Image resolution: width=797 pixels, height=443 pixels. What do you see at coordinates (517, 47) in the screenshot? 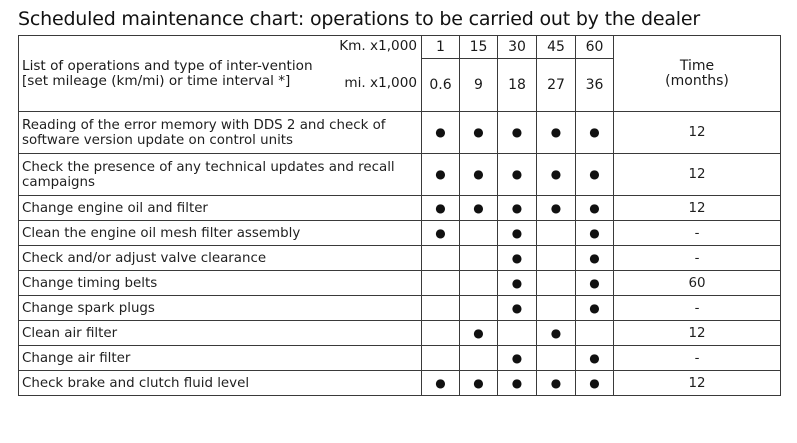
I see `km-interval: 30` at bounding box center [517, 47].